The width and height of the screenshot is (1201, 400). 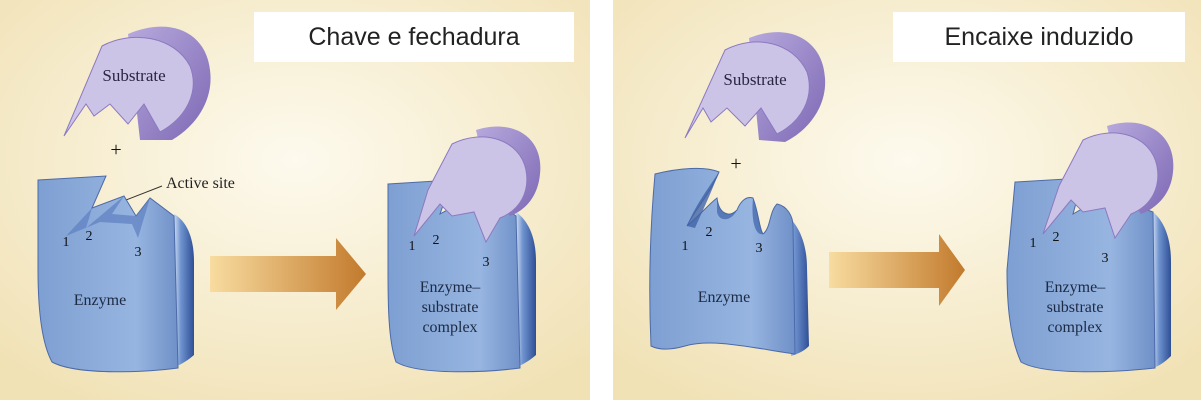 I want to click on panel-title: Chave e fechadura, so click(x=414, y=37).